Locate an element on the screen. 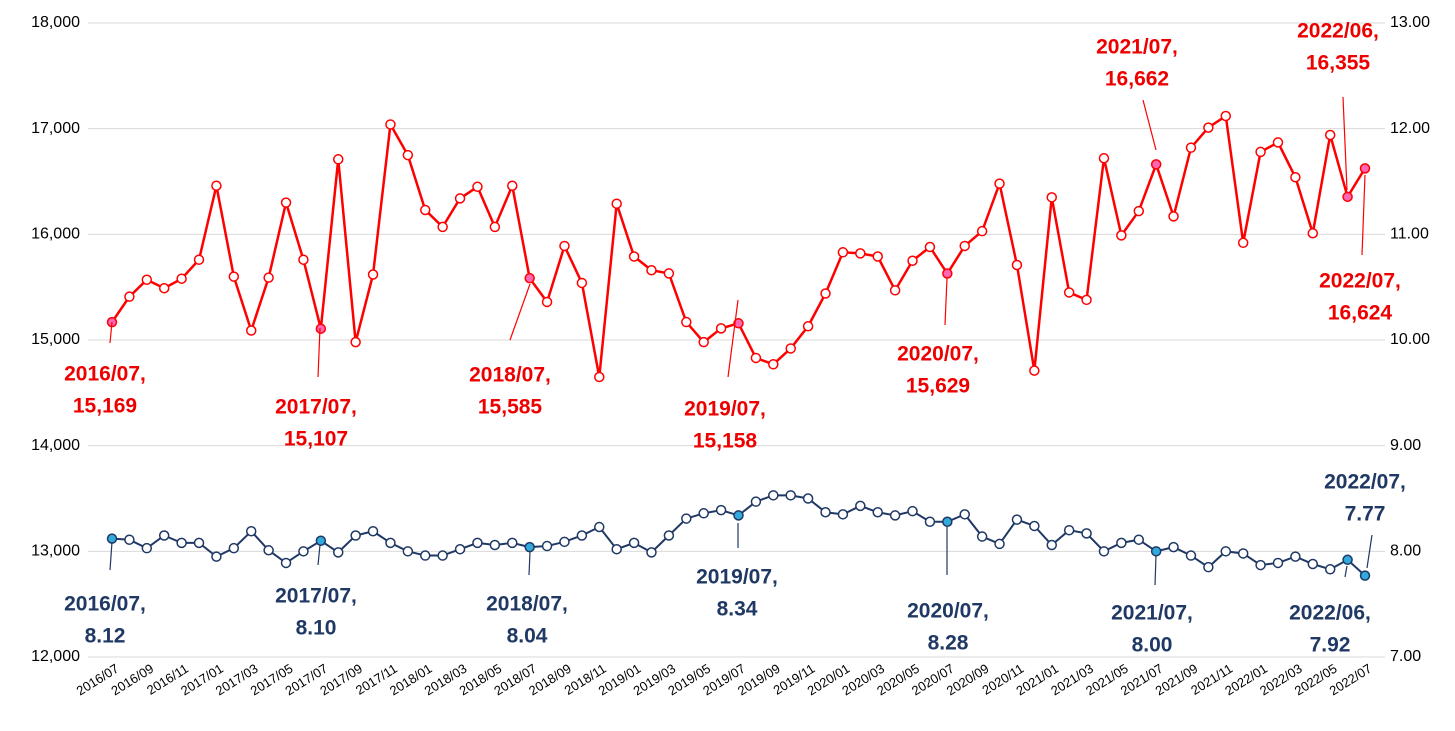  data-label: 16,355 is located at coordinates (1338, 63).